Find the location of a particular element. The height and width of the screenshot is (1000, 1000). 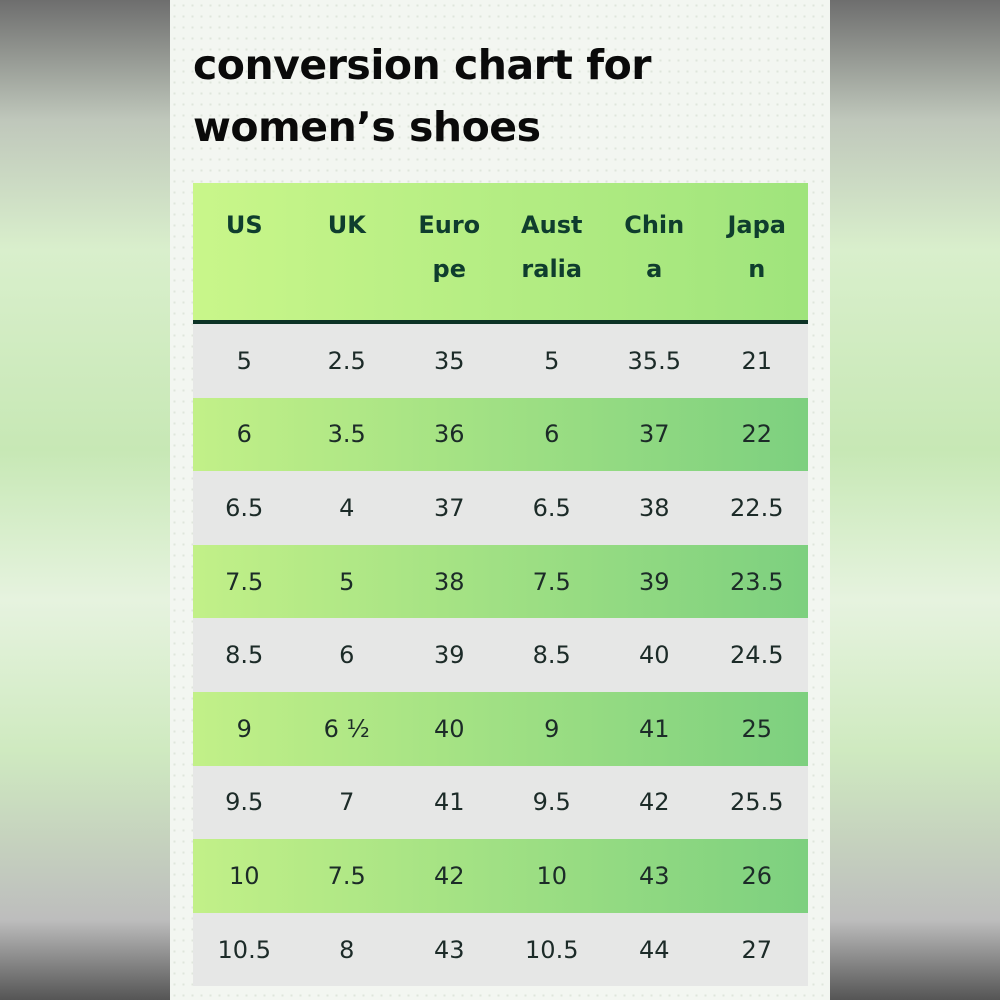

table-cell: 7 is located at coordinates (347, 802).